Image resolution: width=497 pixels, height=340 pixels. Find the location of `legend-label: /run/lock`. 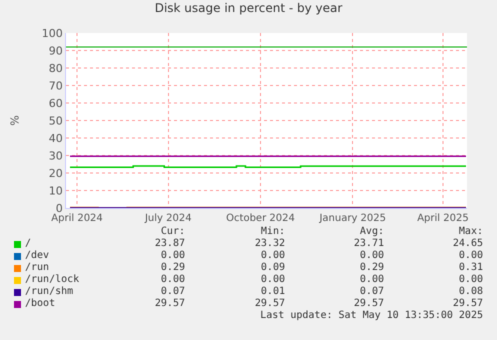

legend-label: /run/lock is located at coordinates (52, 280).